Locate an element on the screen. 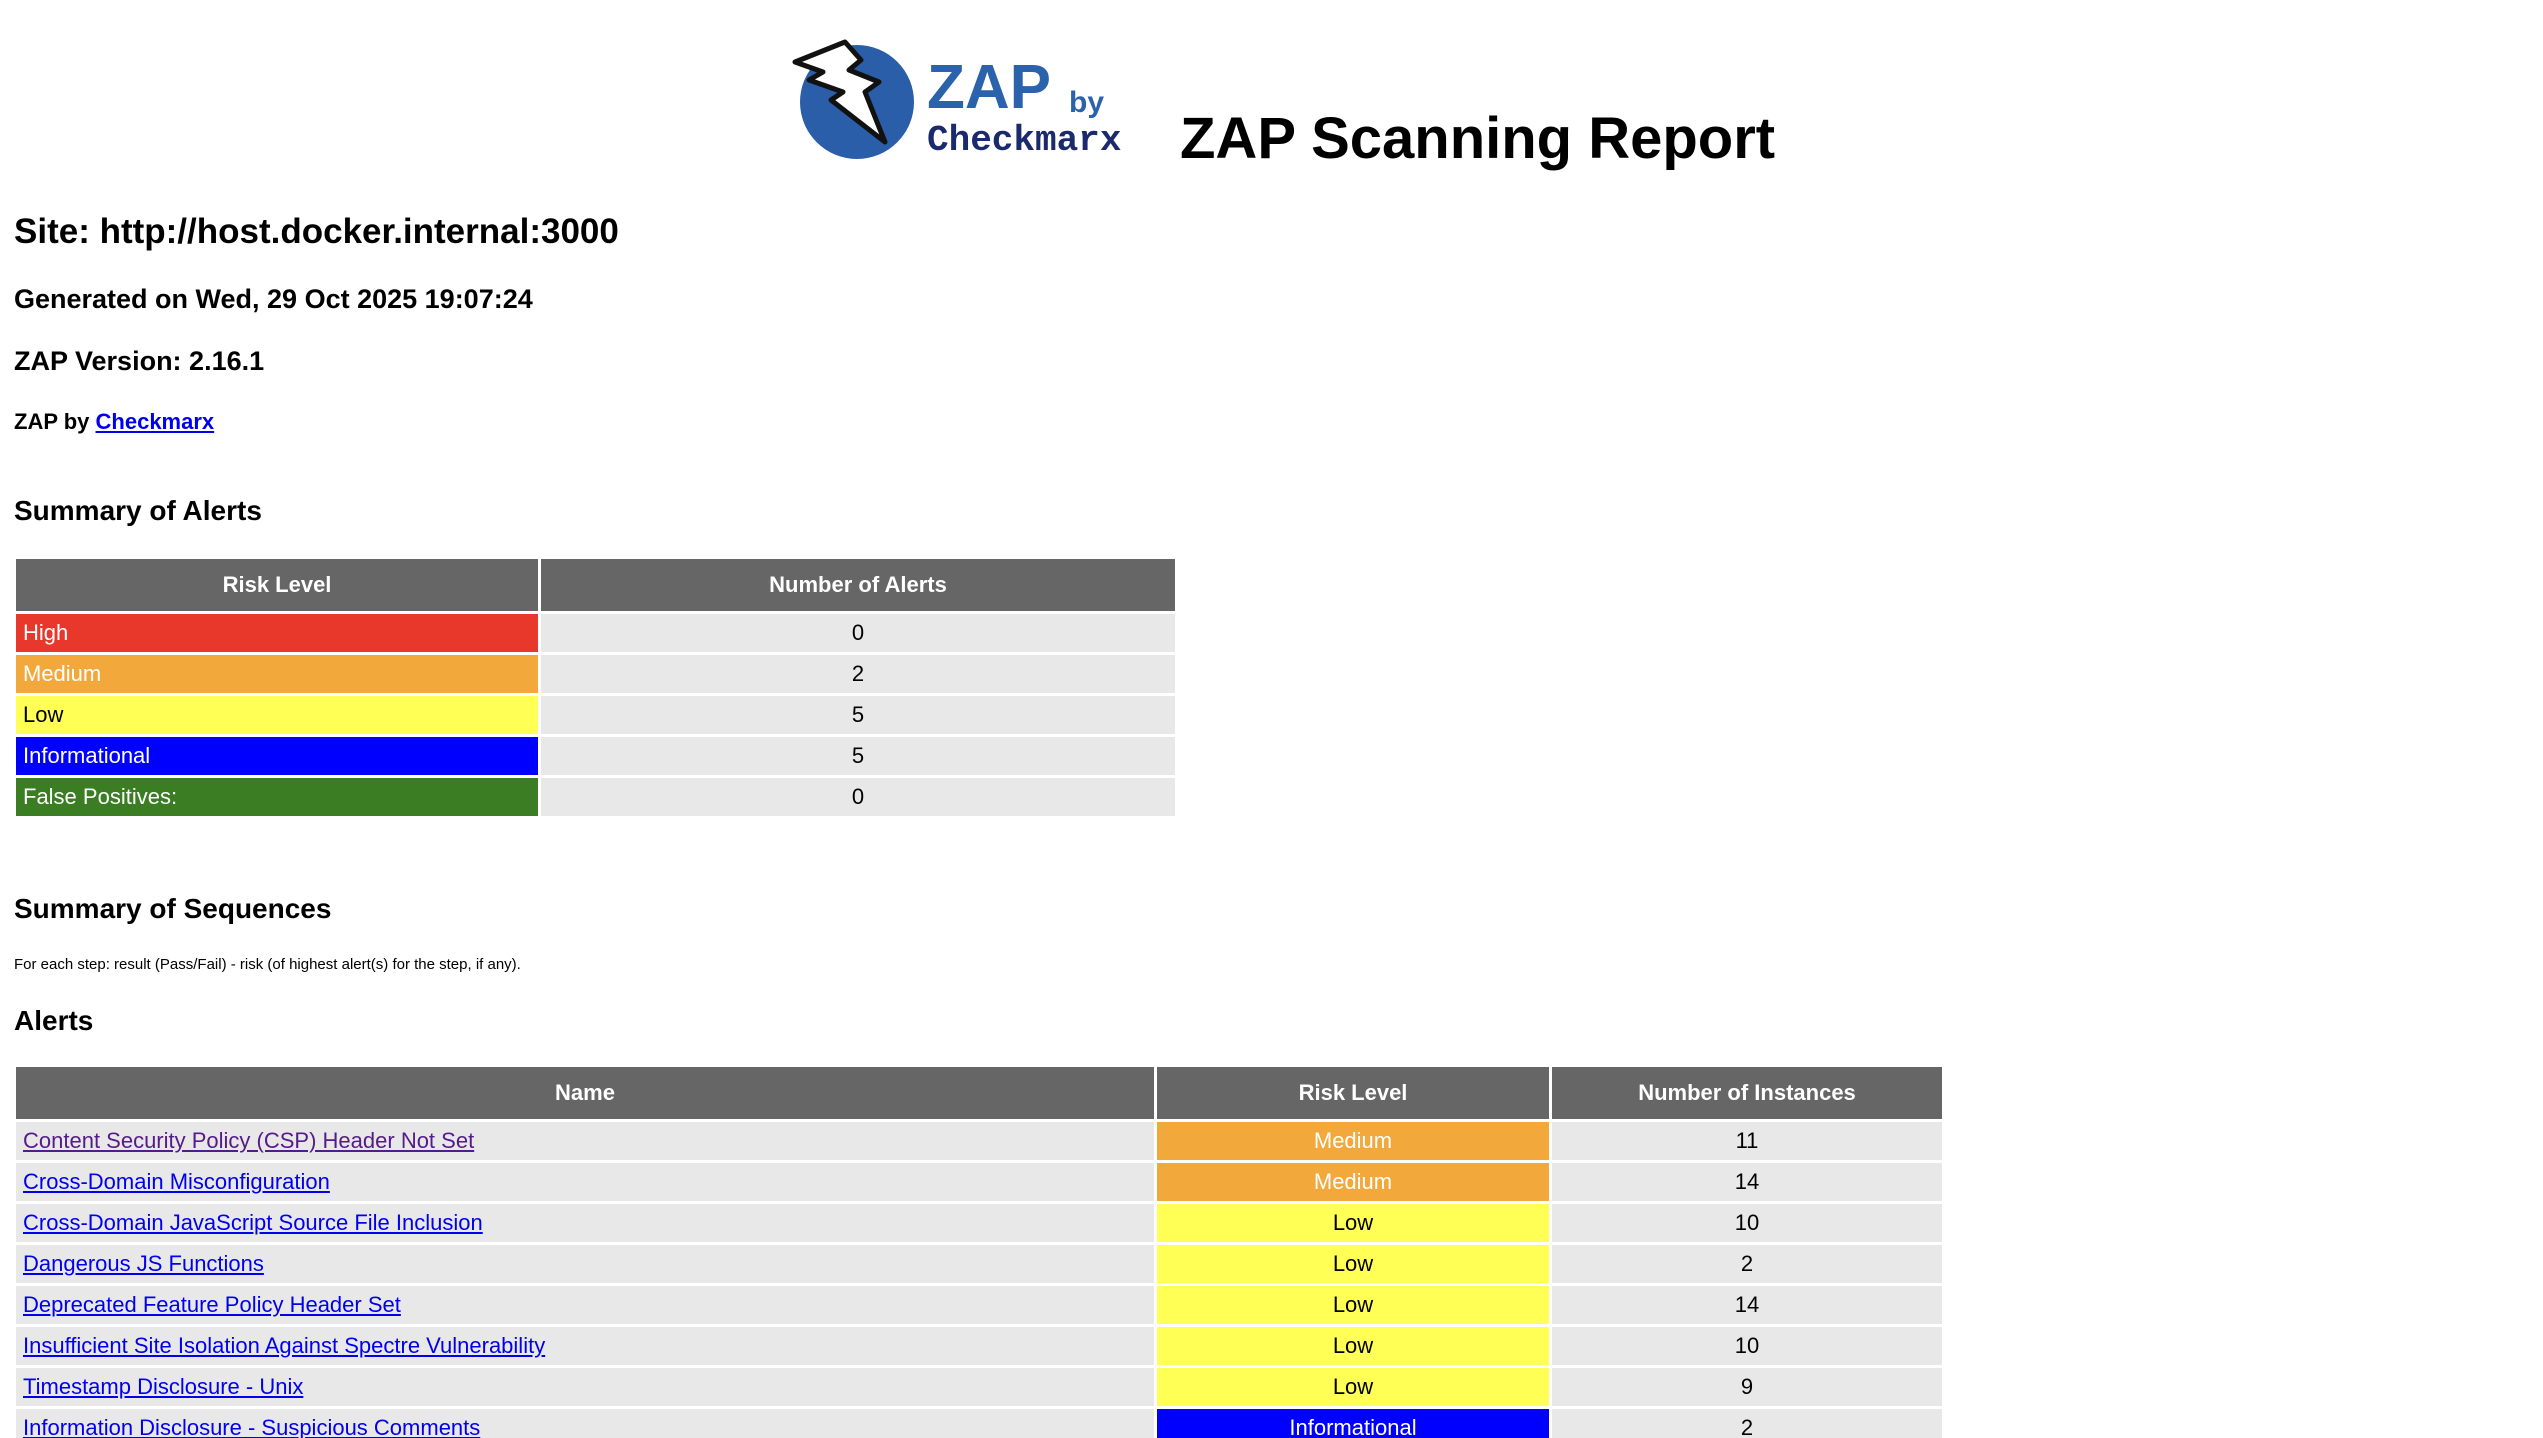  checkmarx-link: Checkmarx is located at coordinates (155, 421).